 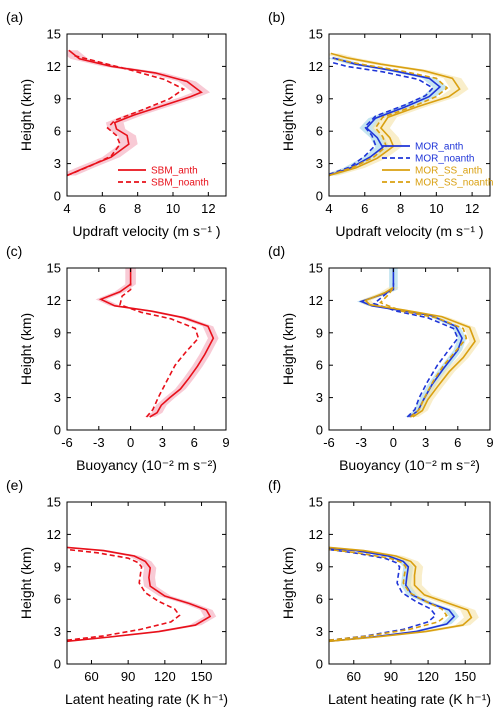 What do you see at coordinates (329, 442) in the screenshot?
I see `x-tick-label: -6` at bounding box center [329, 442].